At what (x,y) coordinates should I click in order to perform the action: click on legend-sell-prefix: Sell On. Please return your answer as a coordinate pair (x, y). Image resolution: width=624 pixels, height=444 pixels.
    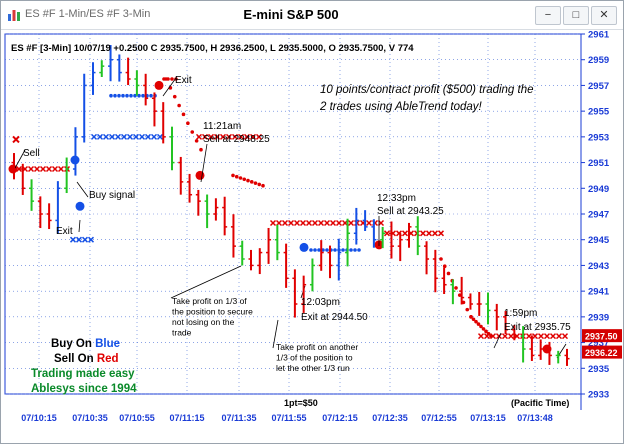
    Looking at the image, I should click on (74, 359).